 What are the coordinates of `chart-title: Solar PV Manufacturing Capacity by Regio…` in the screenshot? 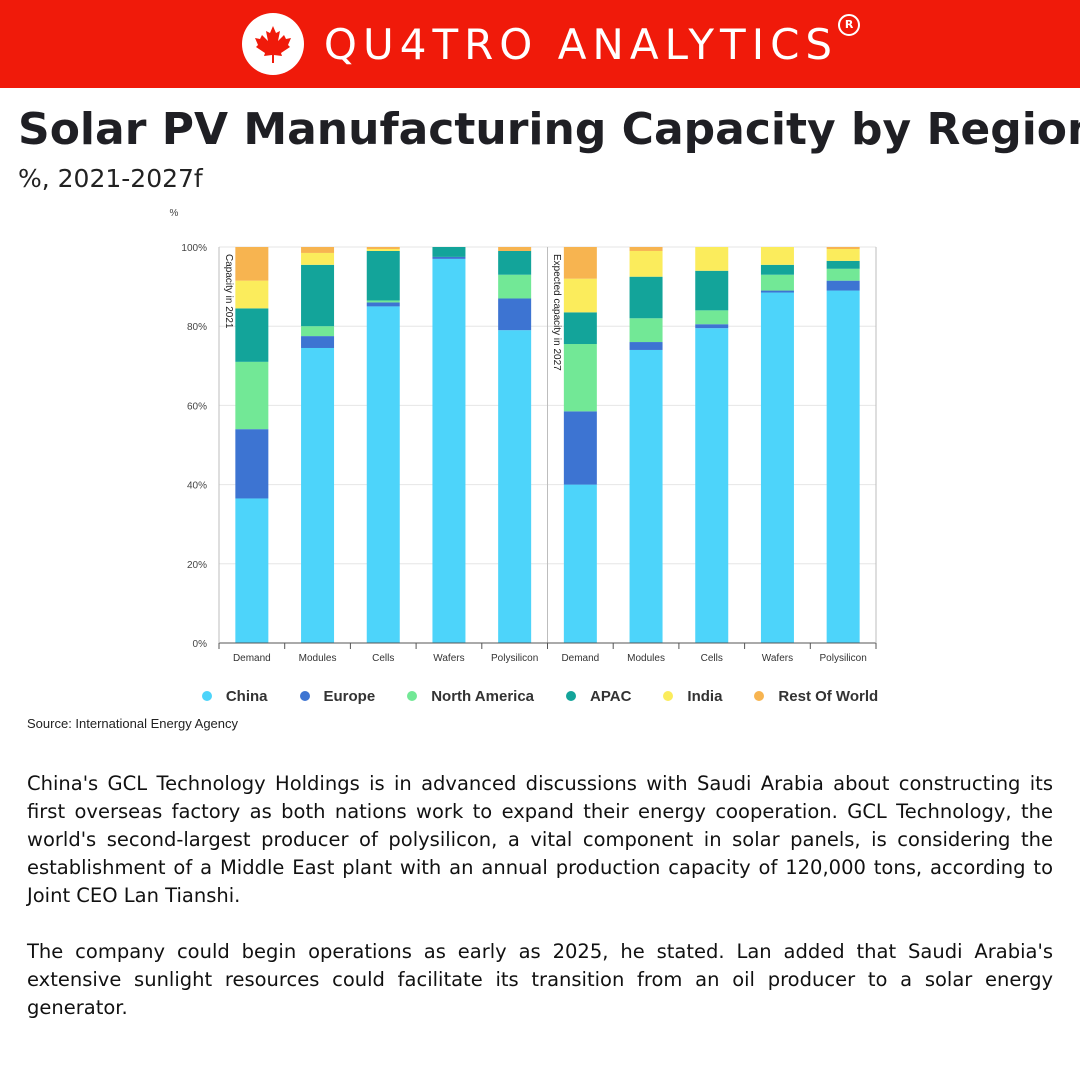 It's located at (549, 129).